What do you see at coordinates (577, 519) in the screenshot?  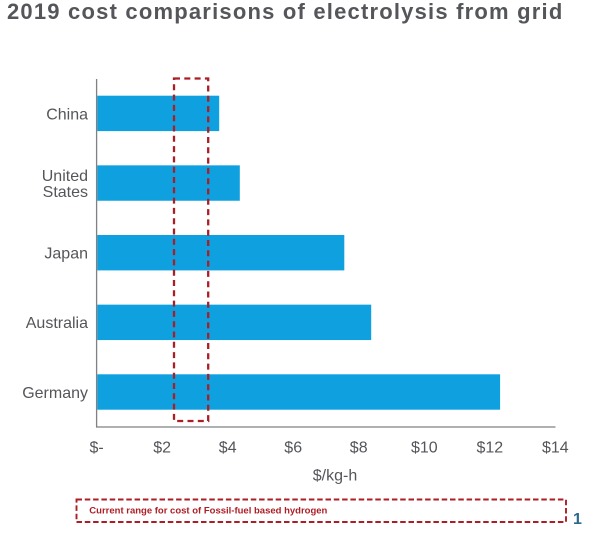 I see `svg-text: 1` at bounding box center [577, 519].